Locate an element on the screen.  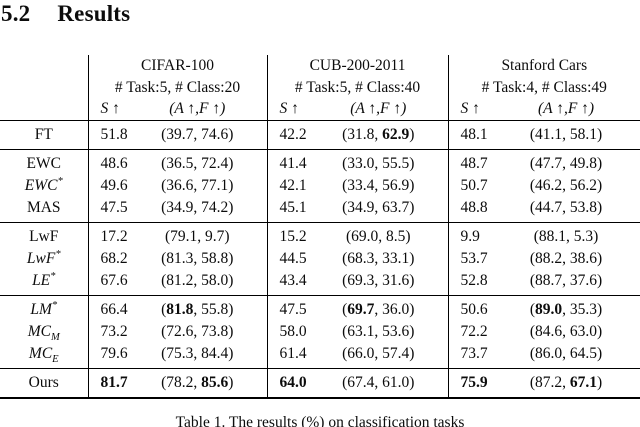
s-value: 73.2 is located at coordinates (114, 331).